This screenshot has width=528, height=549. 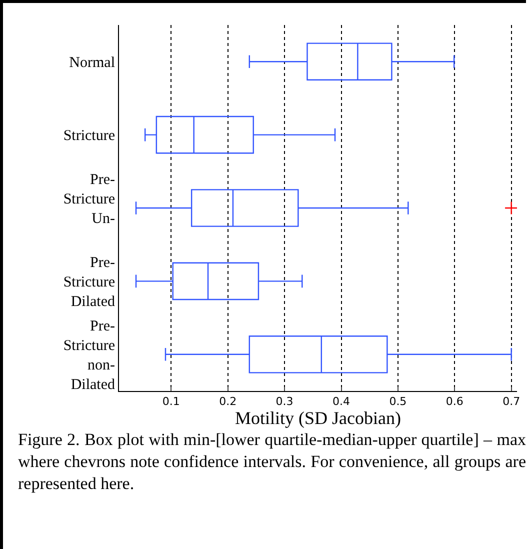 I want to click on x-tick-label: 0.3, so click(x=285, y=401).